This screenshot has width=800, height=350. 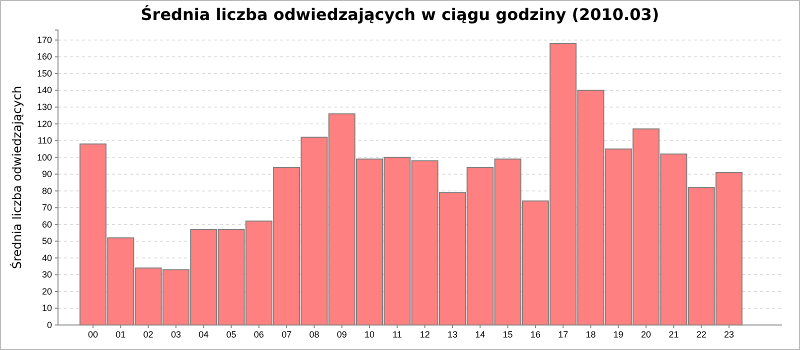 What do you see at coordinates (47, 308) in the screenshot?
I see `y-tick-label: 10` at bounding box center [47, 308].